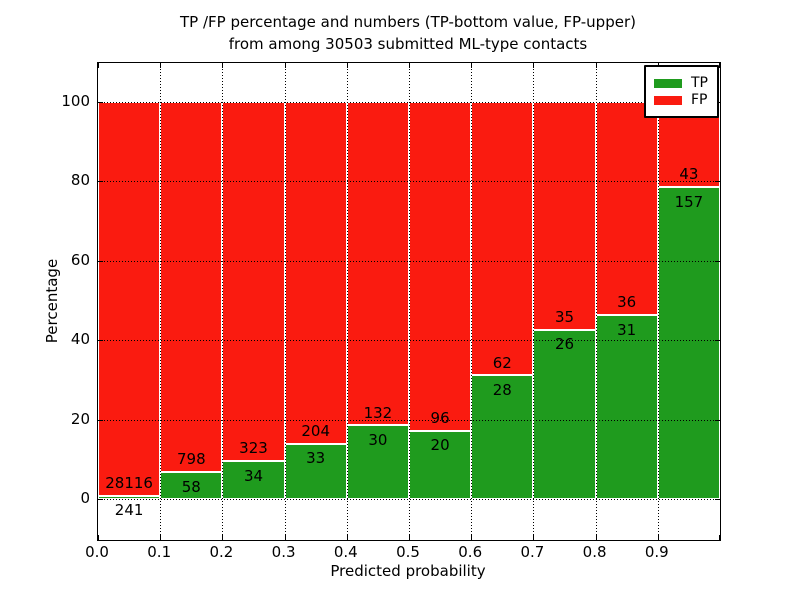 This screenshot has width=800, height=600. I want to click on x-tick-label: 0.9, so click(656, 552).